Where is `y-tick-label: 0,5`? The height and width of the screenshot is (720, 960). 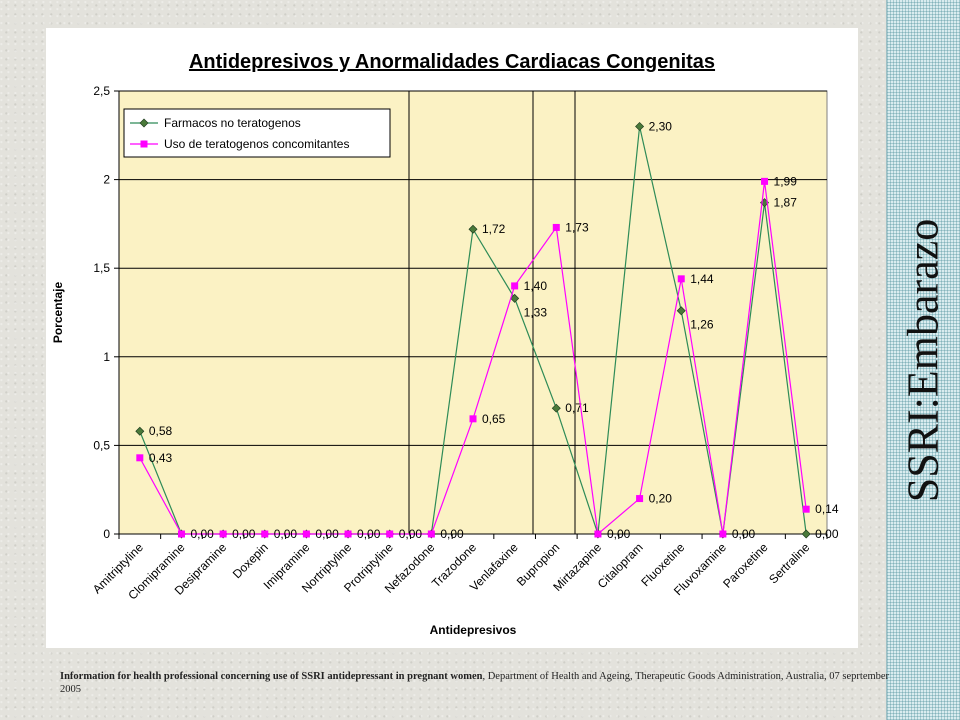
y-tick-label: 0,5 is located at coordinates (101, 445).